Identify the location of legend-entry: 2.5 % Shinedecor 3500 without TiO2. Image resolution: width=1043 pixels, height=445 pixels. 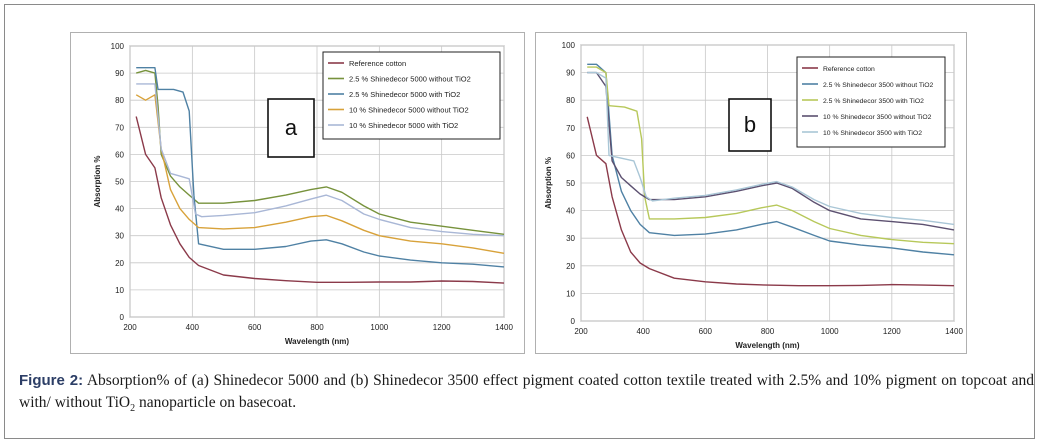
(878, 85).